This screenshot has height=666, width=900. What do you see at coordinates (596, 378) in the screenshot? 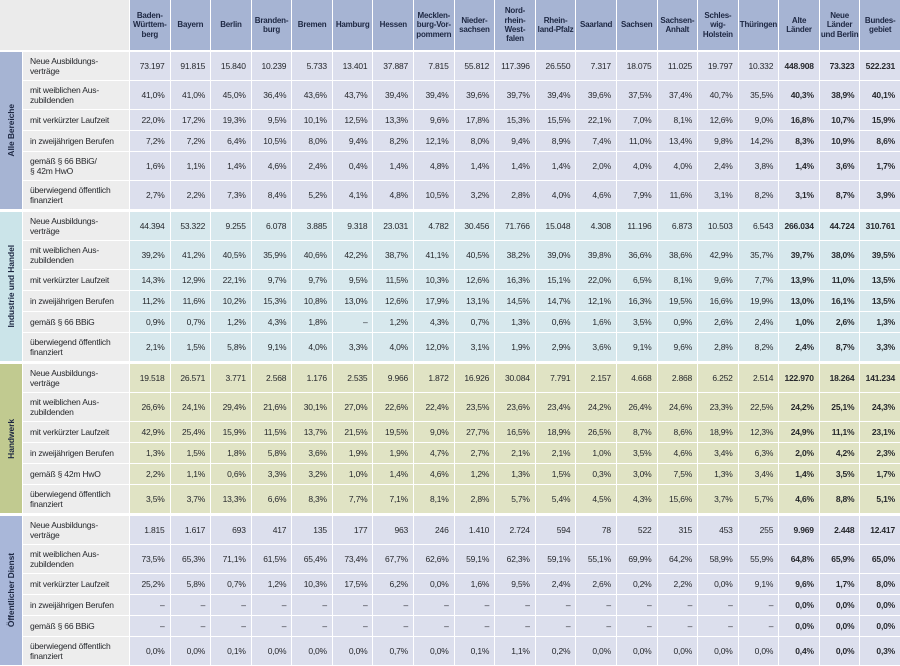
I see `value-cell: 2.157` at bounding box center [596, 378].